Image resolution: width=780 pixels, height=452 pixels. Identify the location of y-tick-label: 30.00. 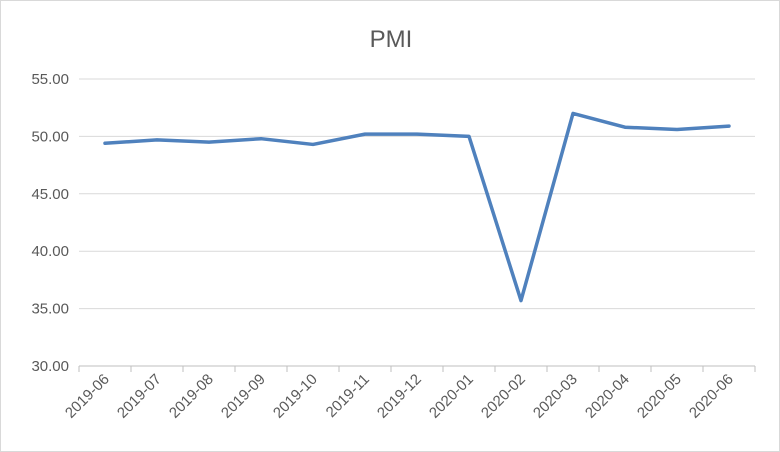
(50, 366).